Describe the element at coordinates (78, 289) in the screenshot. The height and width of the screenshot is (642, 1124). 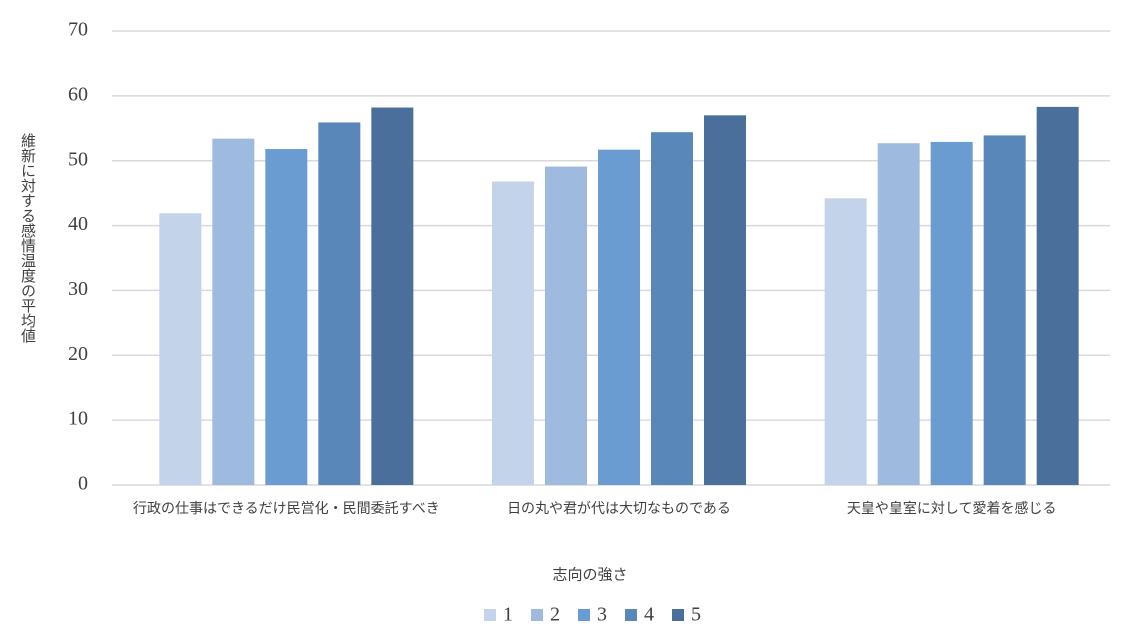
I see `y-tick-label: 30` at that location.